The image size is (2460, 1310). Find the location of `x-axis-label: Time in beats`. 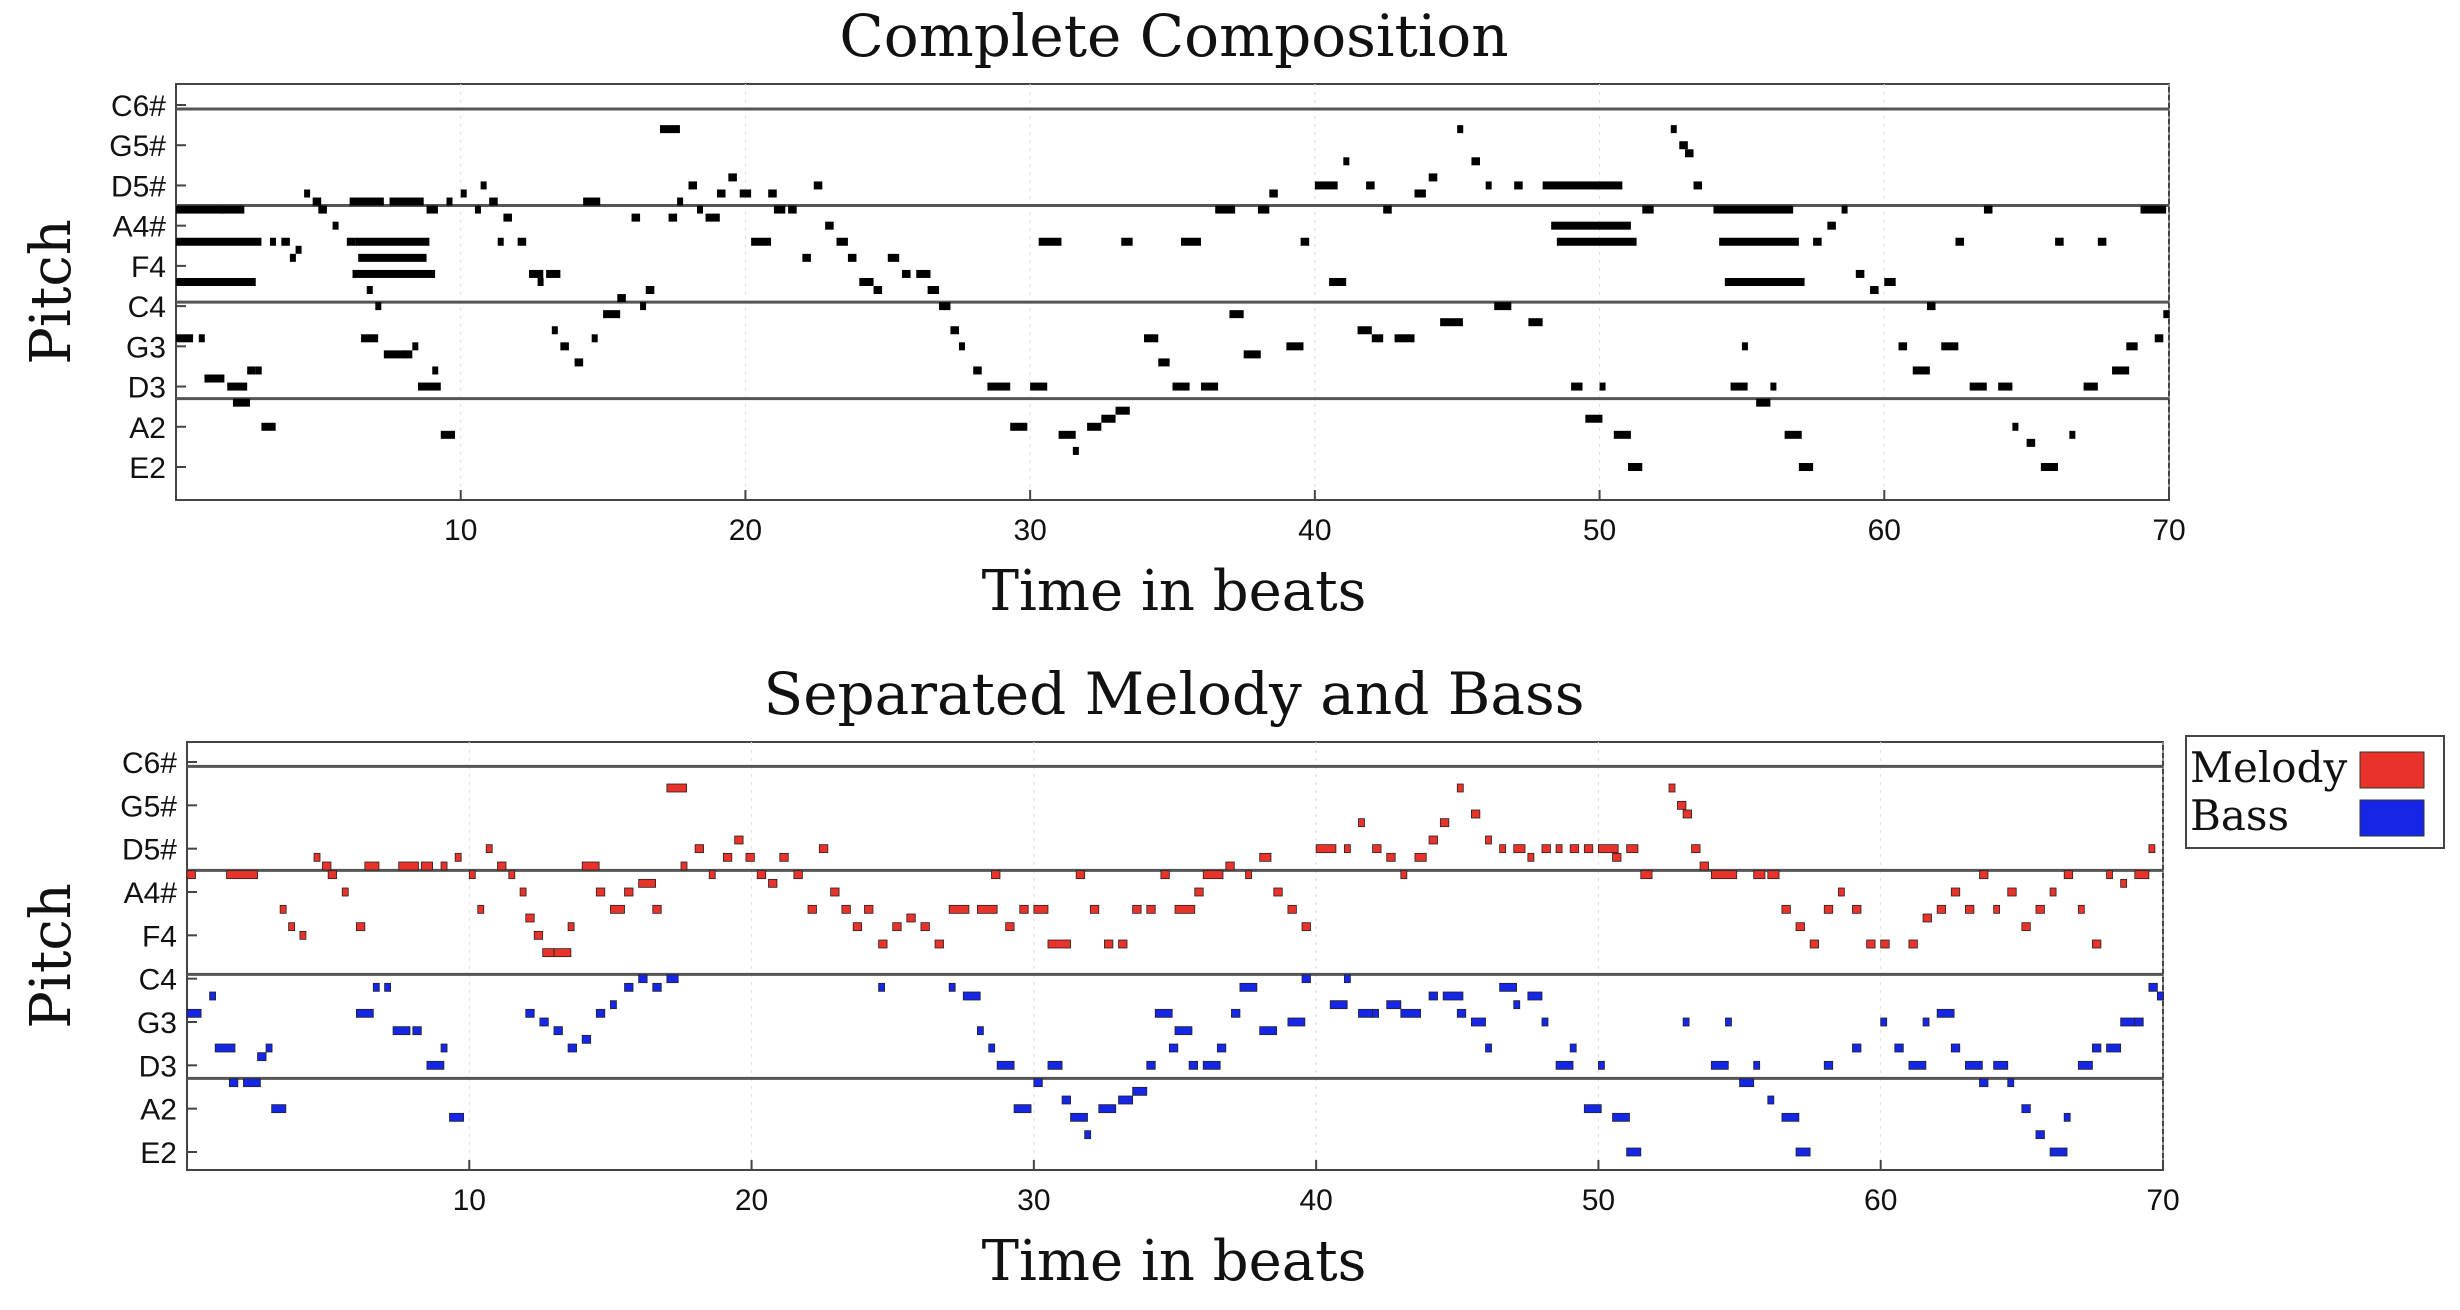

x-axis-label: Time in beats is located at coordinates (1174, 591).